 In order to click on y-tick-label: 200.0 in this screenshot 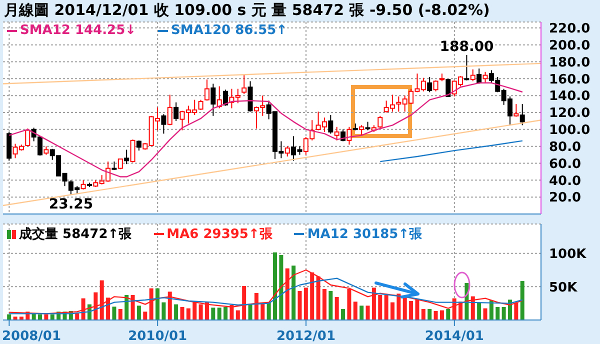, I will do `click(569, 46)`.